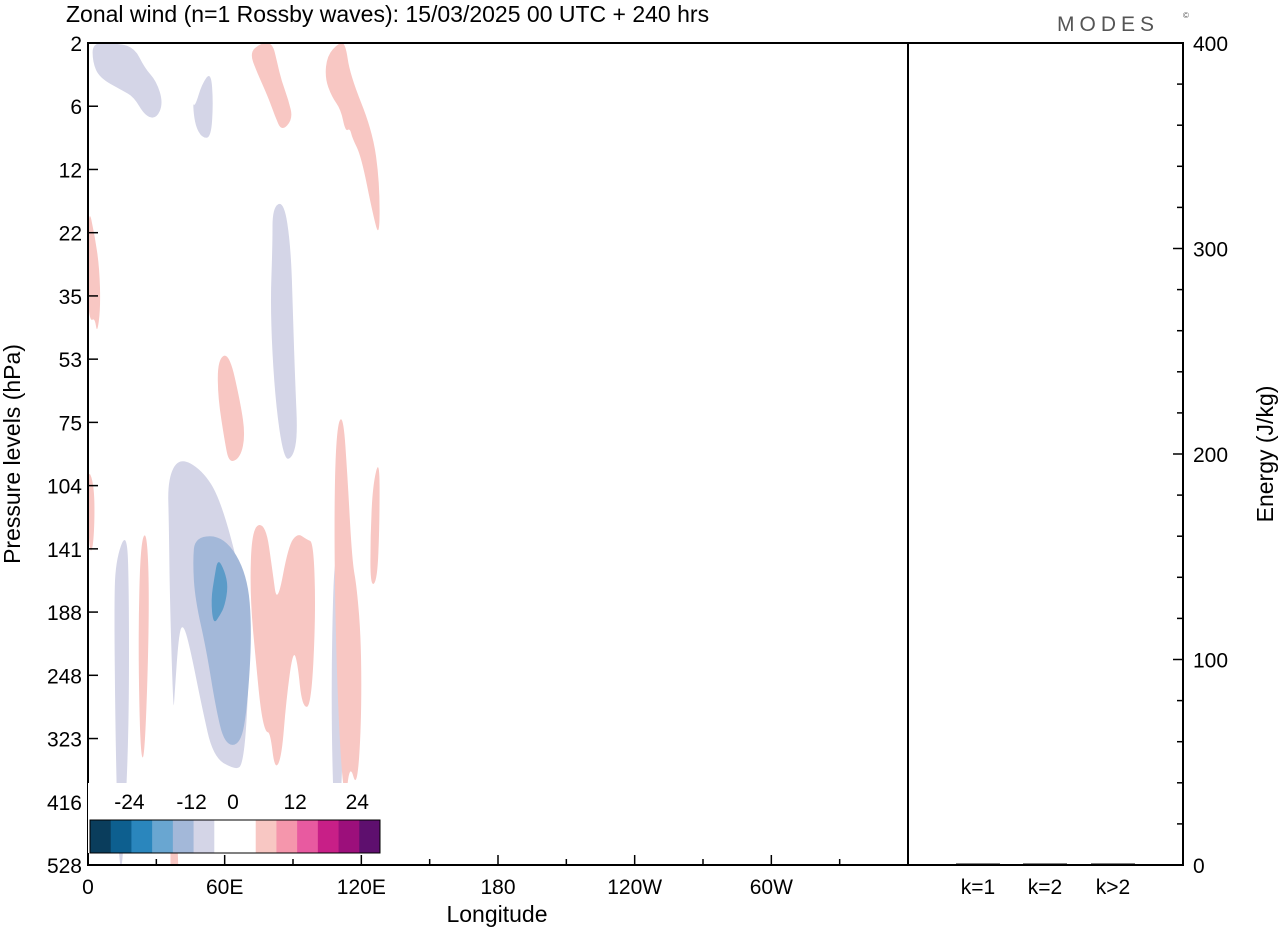 The height and width of the screenshot is (930, 1280). What do you see at coordinates (978, 887) in the screenshot?
I see `energy-category-label: k=1` at bounding box center [978, 887].